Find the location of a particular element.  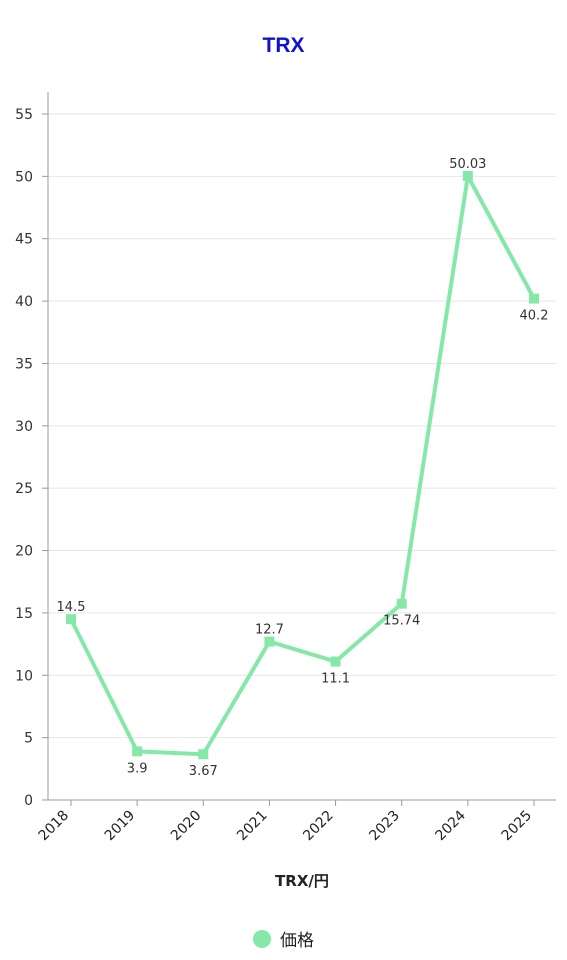

data-label: 3.9 is located at coordinates (137, 768).